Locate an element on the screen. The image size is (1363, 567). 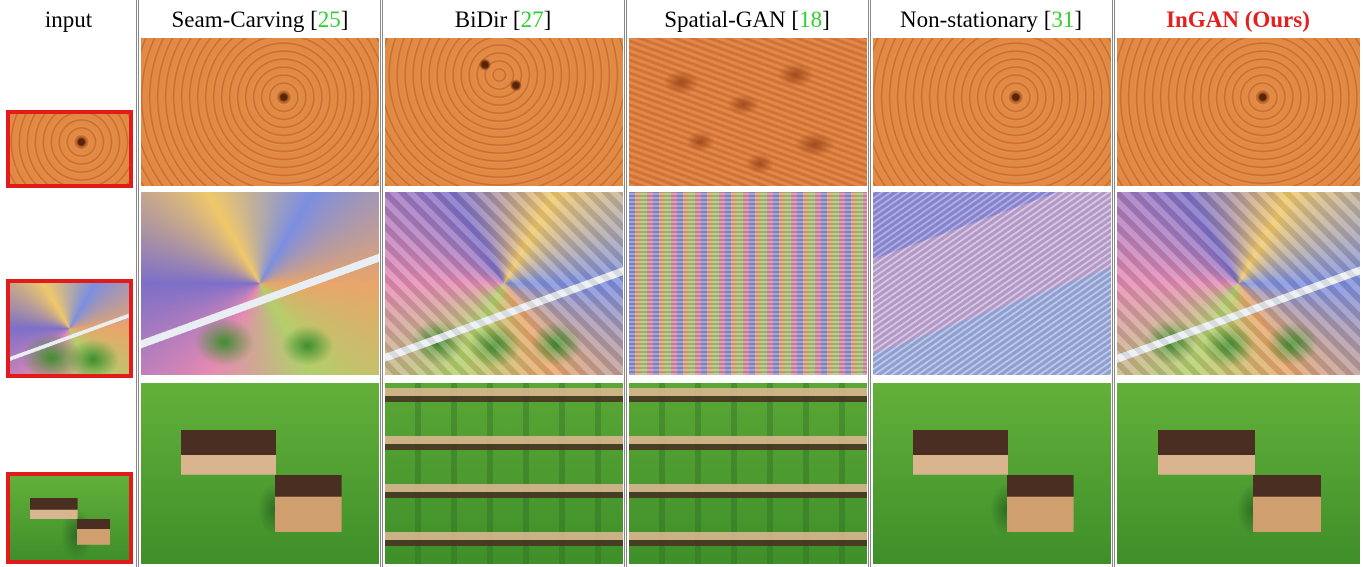
method-name: BiDir is located at coordinates (481, 19).